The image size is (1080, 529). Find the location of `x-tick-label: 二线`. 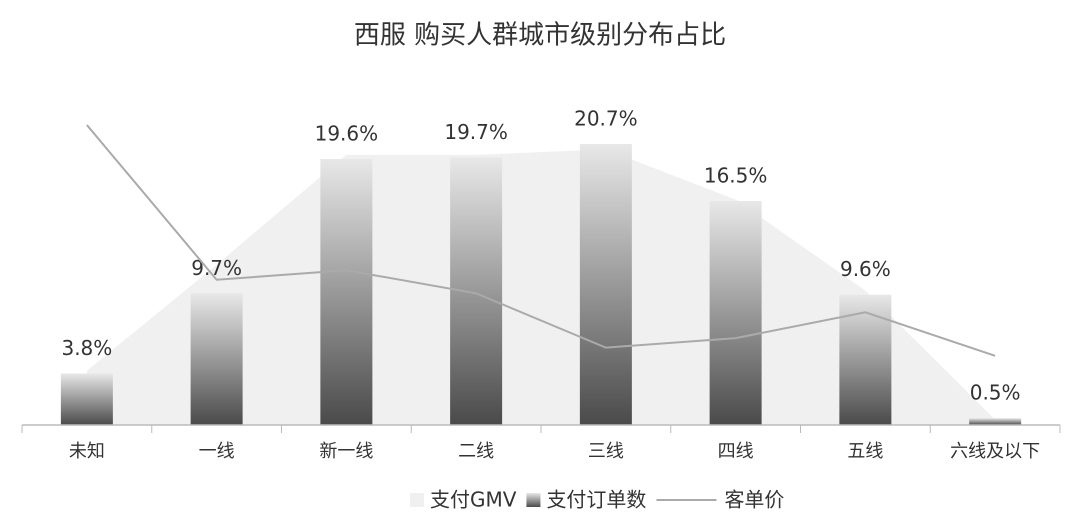

x-tick-label: 二线 is located at coordinates (476, 451).